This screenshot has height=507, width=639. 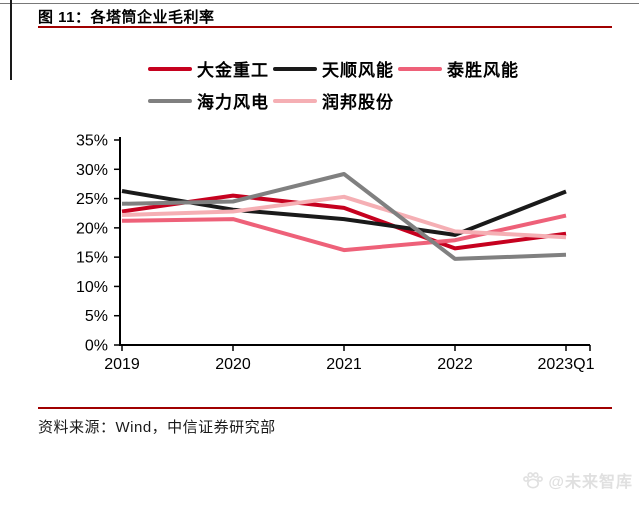 What do you see at coordinates (344, 364) in the screenshot?
I see `x-axis-label: 2021` at bounding box center [344, 364].